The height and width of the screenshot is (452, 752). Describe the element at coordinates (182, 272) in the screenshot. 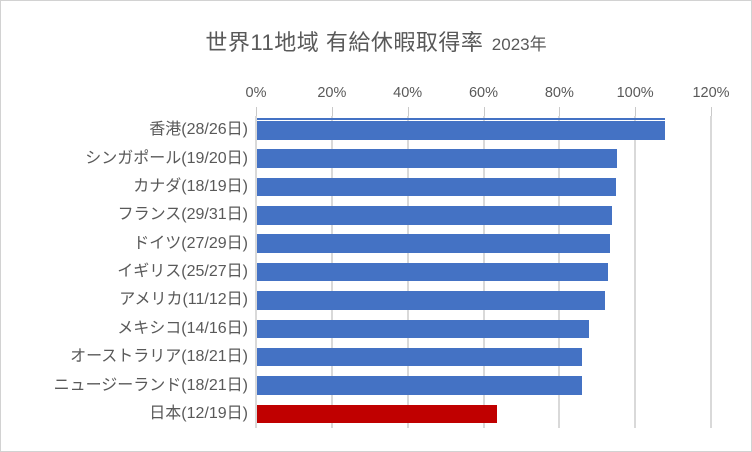

I see `category-label-イギリス(25/27日): イギリス(25/27日)` at that location.